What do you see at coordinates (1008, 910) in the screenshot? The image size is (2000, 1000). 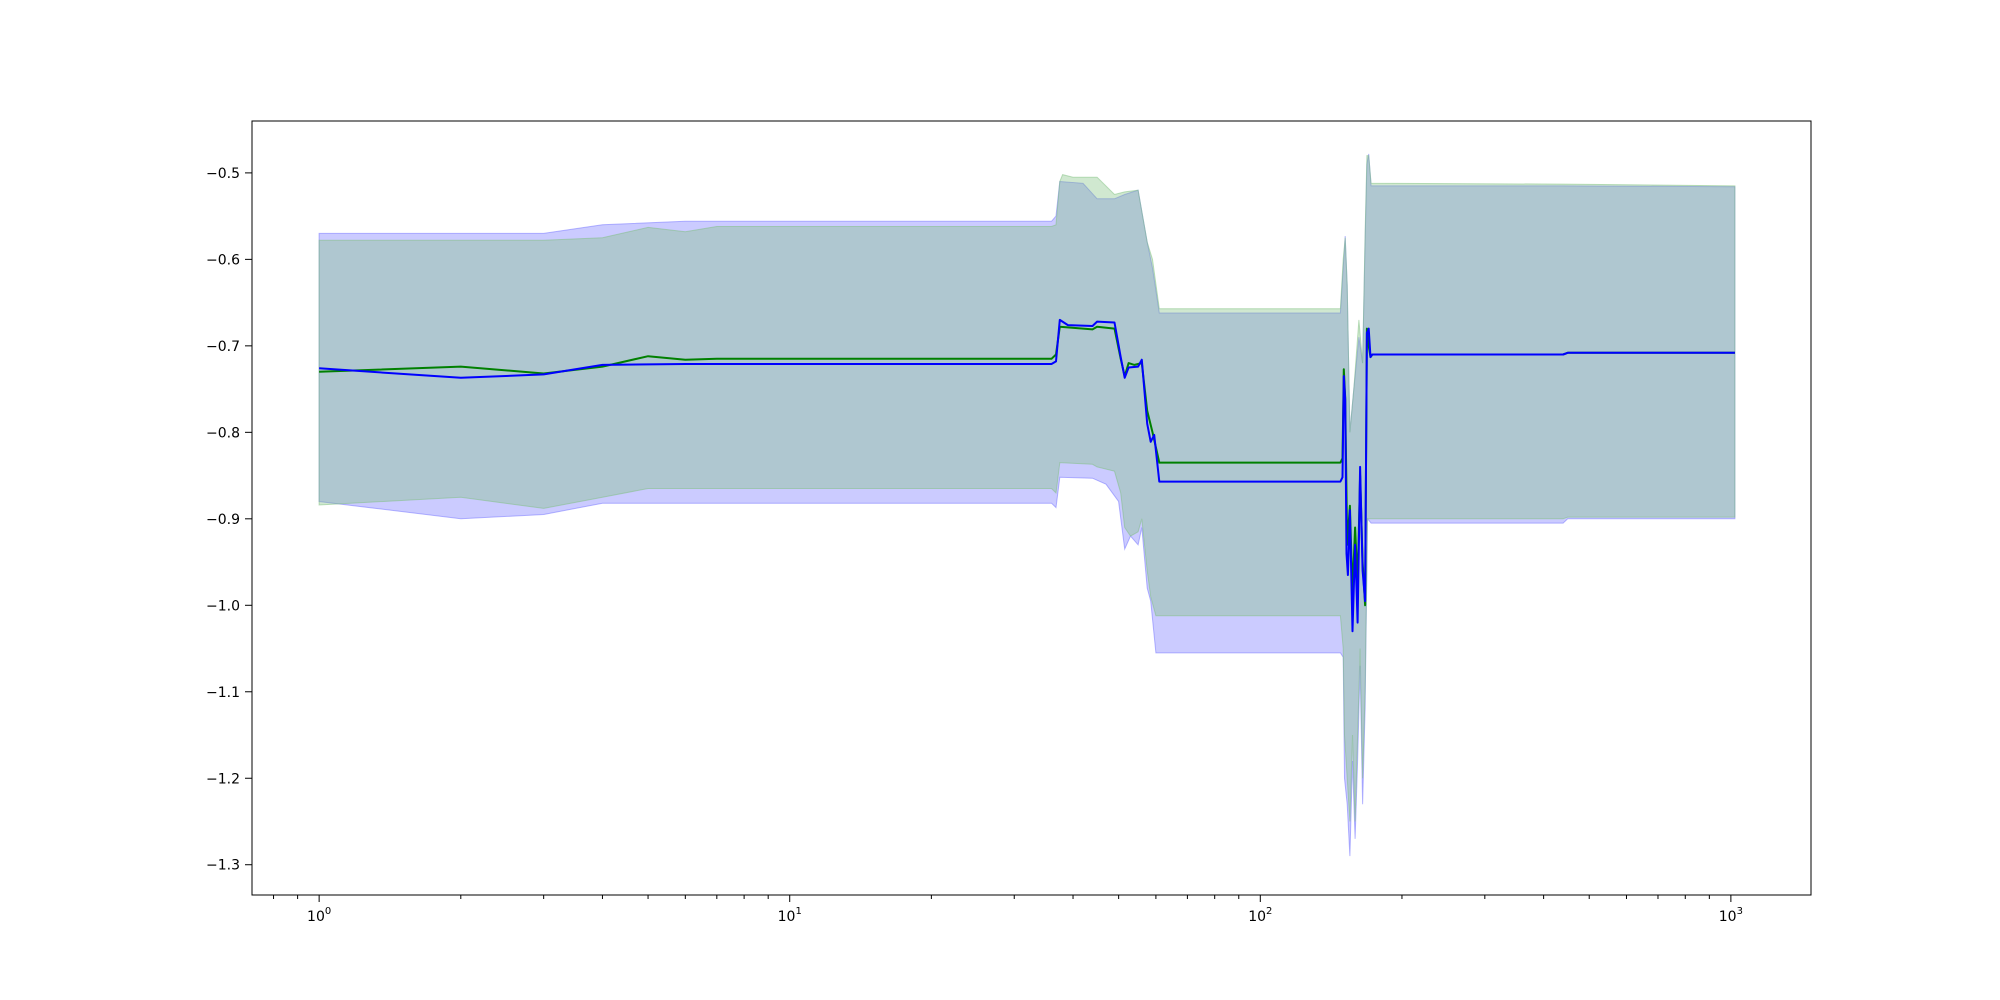 I see `x-axis: 10⁰ 10¹ 10² 10³` at bounding box center [1008, 910].